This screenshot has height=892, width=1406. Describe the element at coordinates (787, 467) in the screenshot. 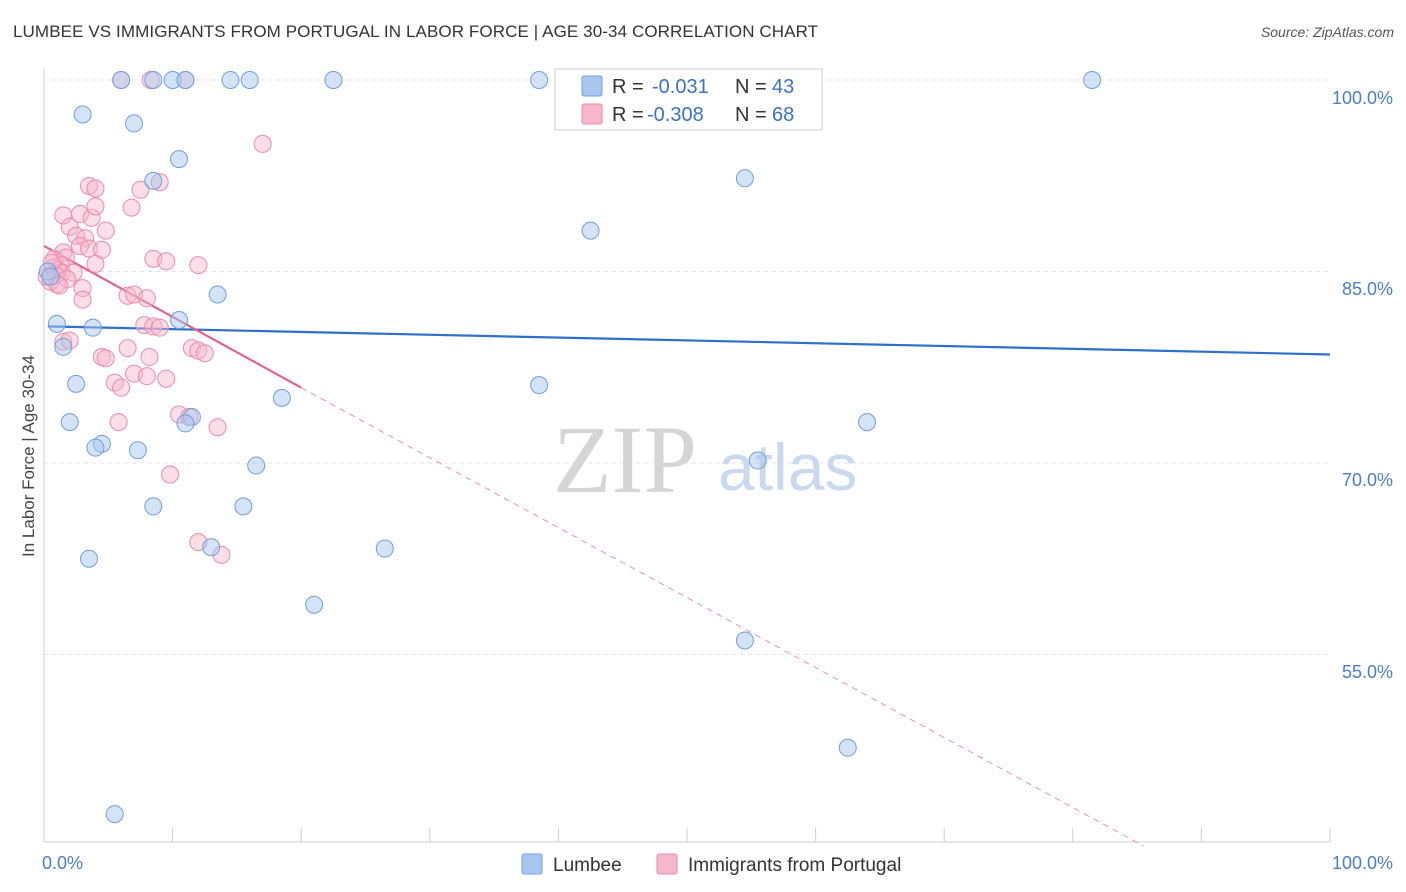

I see `watermark-atlas: atlas` at that location.